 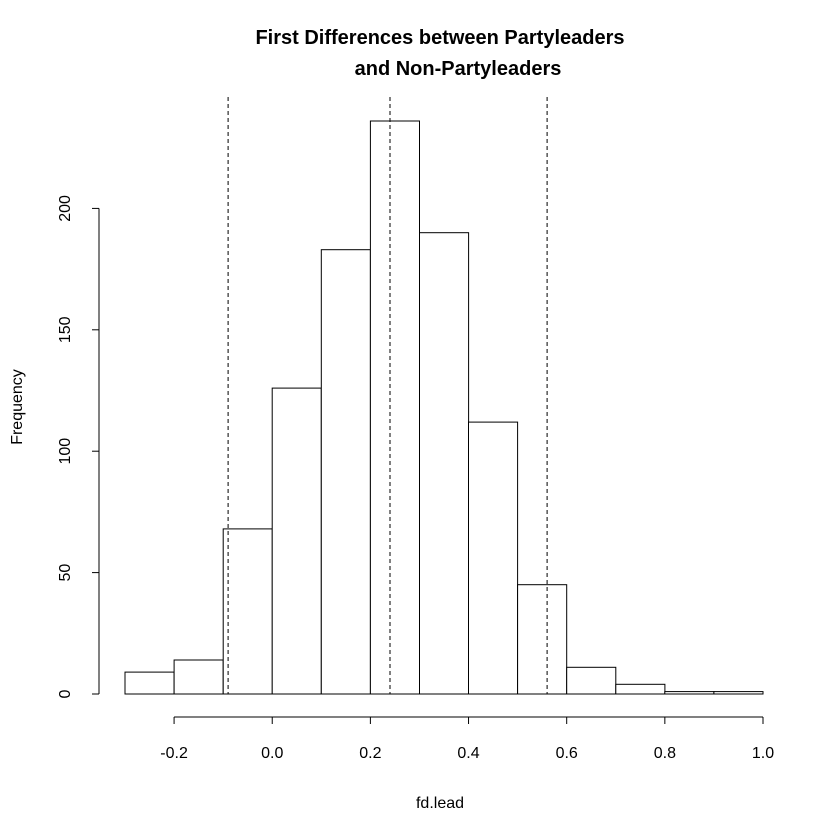 What do you see at coordinates (468, 753) in the screenshot?
I see `x-tick-label: 0.4` at bounding box center [468, 753].